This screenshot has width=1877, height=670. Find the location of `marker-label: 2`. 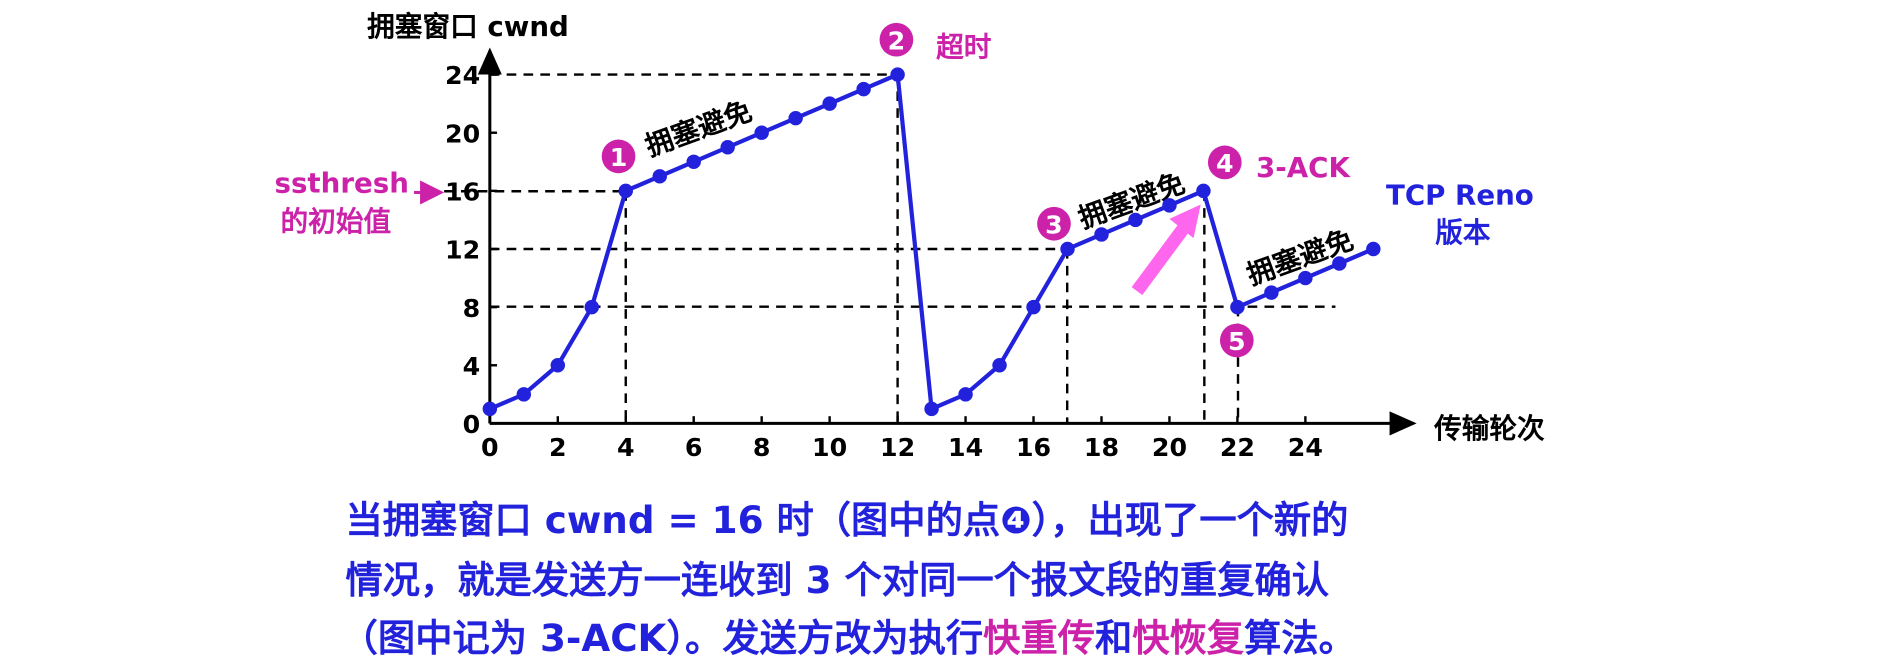

marker-label: 2 is located at coordinates (897, 40).